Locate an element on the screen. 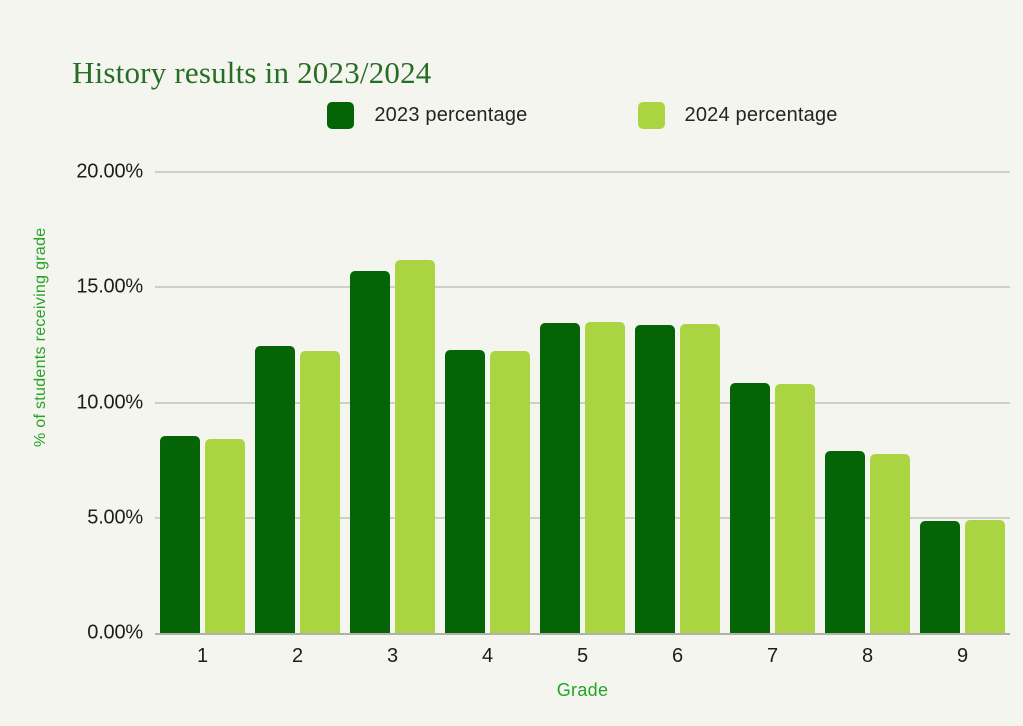  legend-label-2024: 2024 percentage is located at coordinates (761, 115).